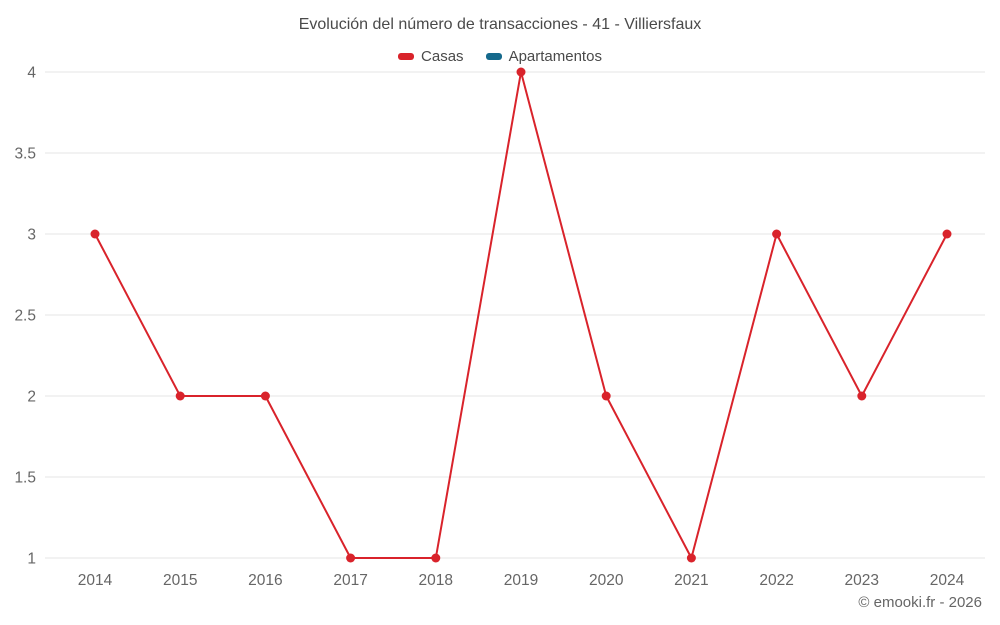 This screenshot has height=625, width=1000. What do you see at coordinates (25, 316) in the screenshot?
I see `y-axis-tick-label: 2.5` at bounding box center [25, 316].